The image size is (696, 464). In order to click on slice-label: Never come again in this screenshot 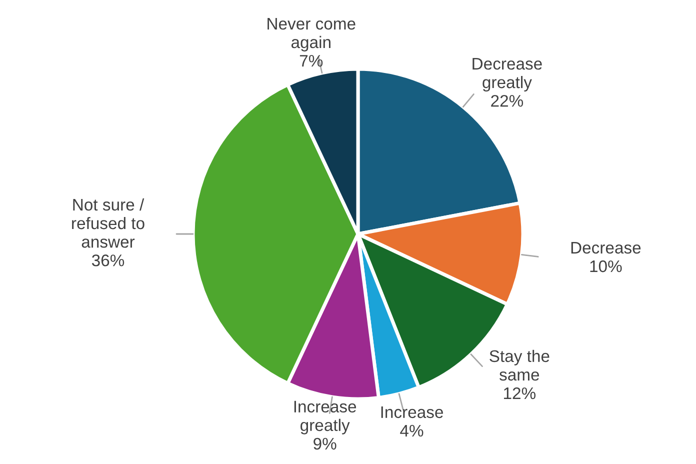, I will do `click(312, 35)`.